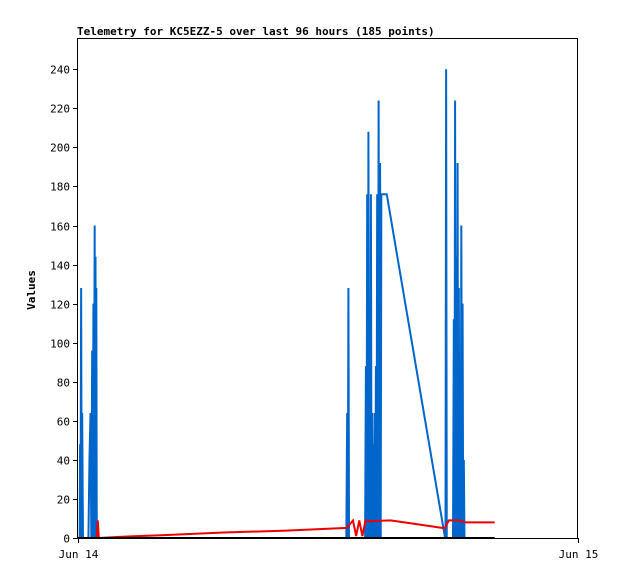 The width and height of the screenshot is (618, 579). What do you see at coordinates (60, 109) in the screenshot?
I see `y-tick-label: 220` at bounding box center [60, 109].